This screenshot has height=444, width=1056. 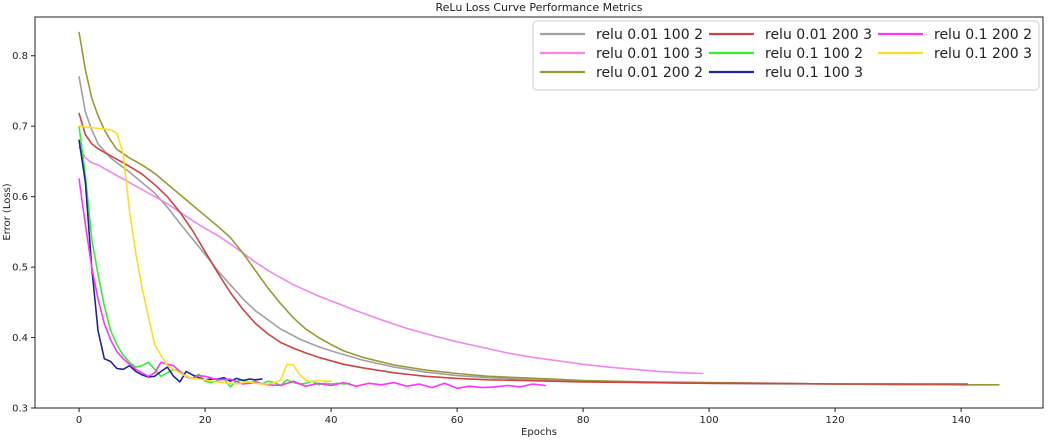 What do you see at coordinates (814, 73) in the screenshot?
I see `legend-label: relu 0.1 100 3` at bounding box center [814, 73].